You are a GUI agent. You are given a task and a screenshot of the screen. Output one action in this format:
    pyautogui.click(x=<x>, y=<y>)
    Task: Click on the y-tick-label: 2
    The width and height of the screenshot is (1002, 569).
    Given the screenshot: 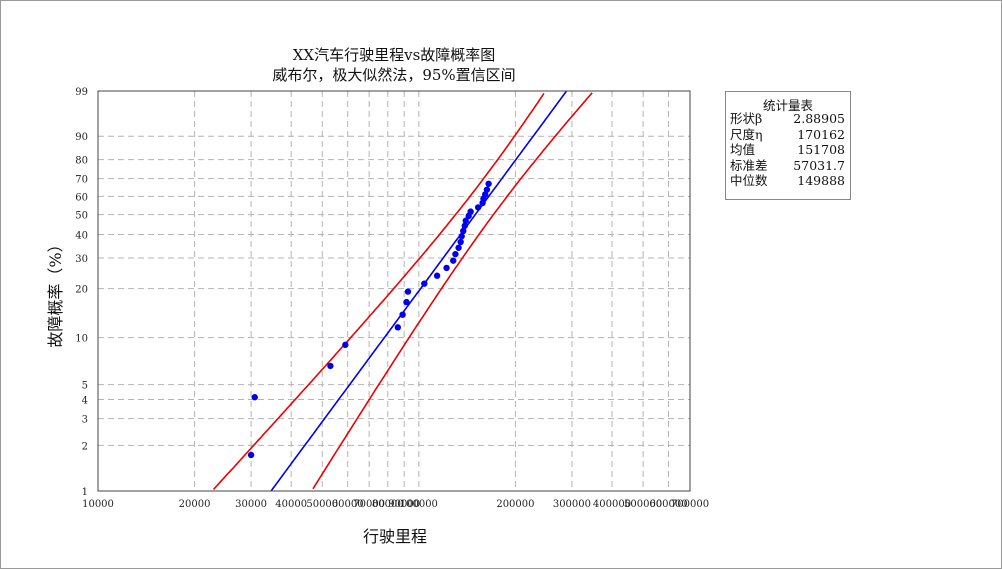 What is the action you would take?
    pyautogui.click(x=85, y=446)
    